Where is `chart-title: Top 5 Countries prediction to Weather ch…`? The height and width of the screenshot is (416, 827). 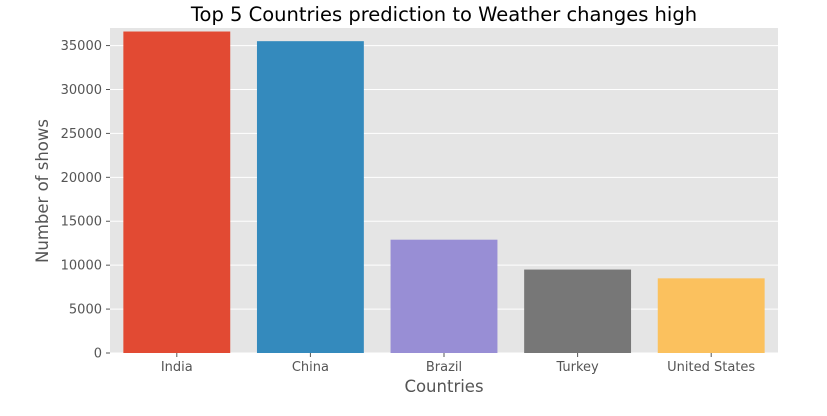 chart-title: Top 5 Countries prediction to Weather ch… is located at coordinates (443, 14).